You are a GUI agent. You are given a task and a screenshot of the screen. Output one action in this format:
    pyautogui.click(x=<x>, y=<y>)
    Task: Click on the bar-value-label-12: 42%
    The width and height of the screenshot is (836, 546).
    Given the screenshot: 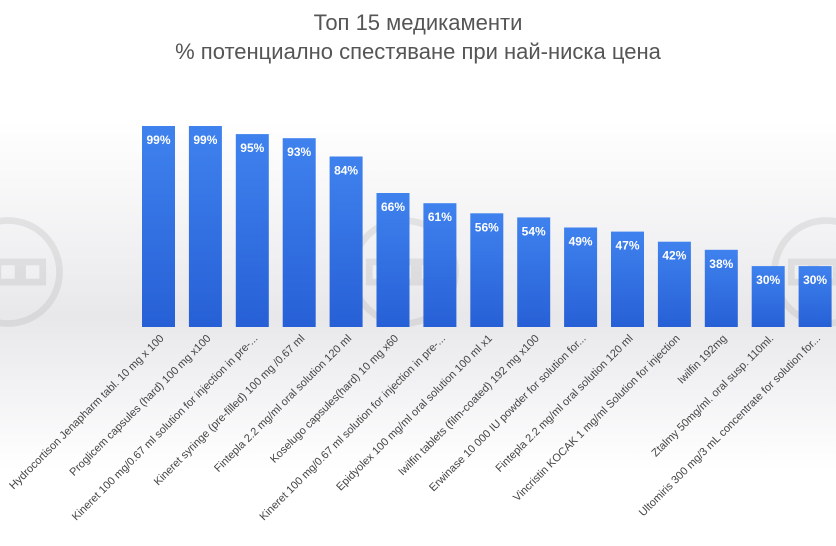 What is the action you would take?
    pyautogui.click(x=674, y=256)
    